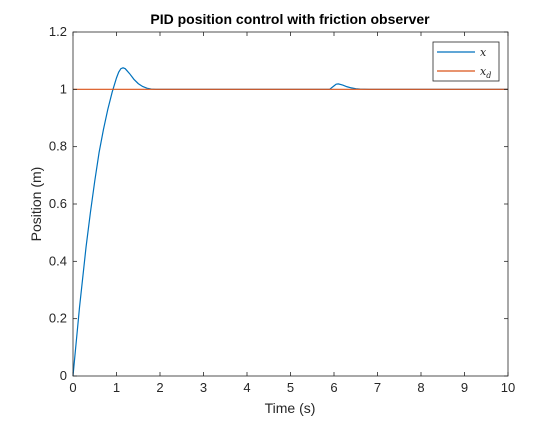  What do you see at coordinates (58, 31) in the screenshot?
I see `y-tick-label: 1.2` at bounding box center [58, 31].